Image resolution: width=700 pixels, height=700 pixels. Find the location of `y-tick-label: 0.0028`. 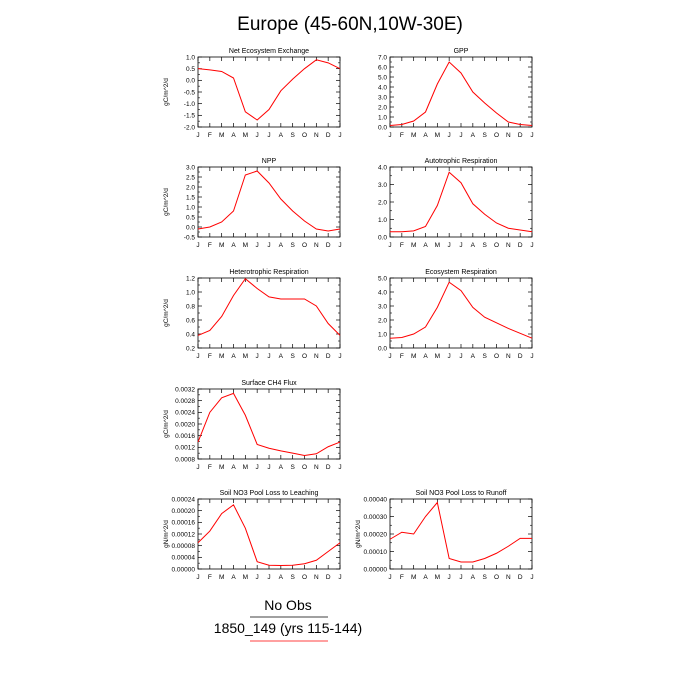

y-tick-label: 0.0028 is located at coordinates (185, 401).